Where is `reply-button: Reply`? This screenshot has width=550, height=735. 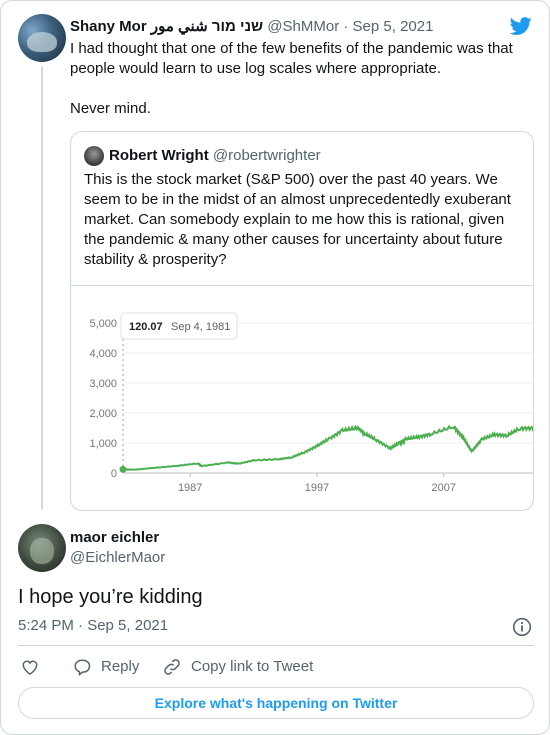 reply-button: Reply is located at coordinates (105, 667).